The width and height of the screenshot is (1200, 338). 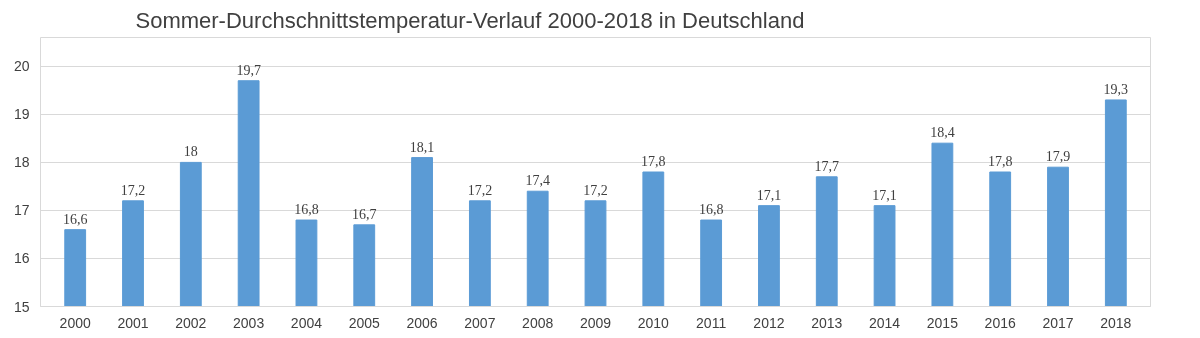 I want to click on x-tick-label: 2009, so click(x=595, y=322).